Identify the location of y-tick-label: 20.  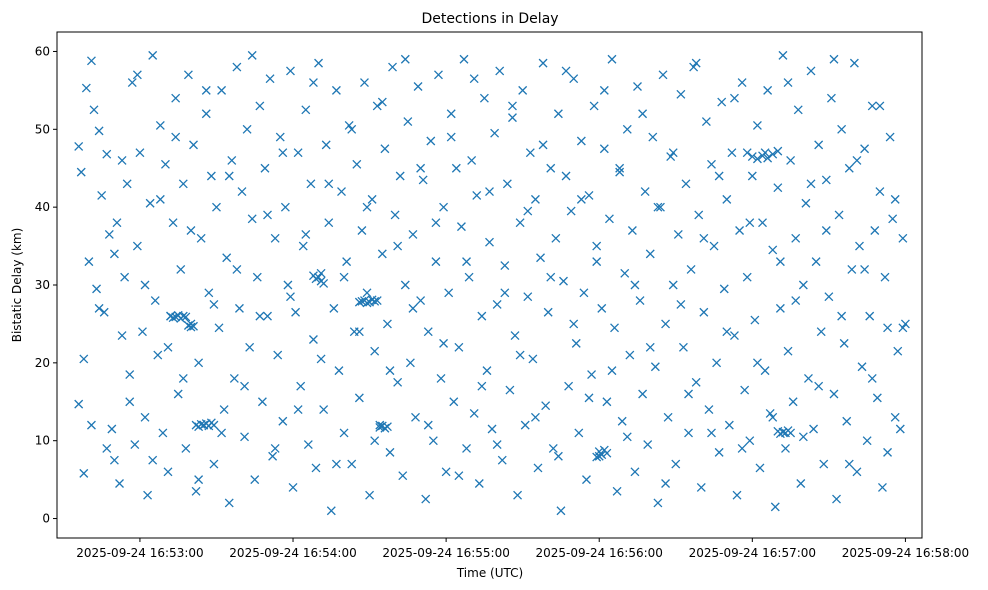
(42, 363).